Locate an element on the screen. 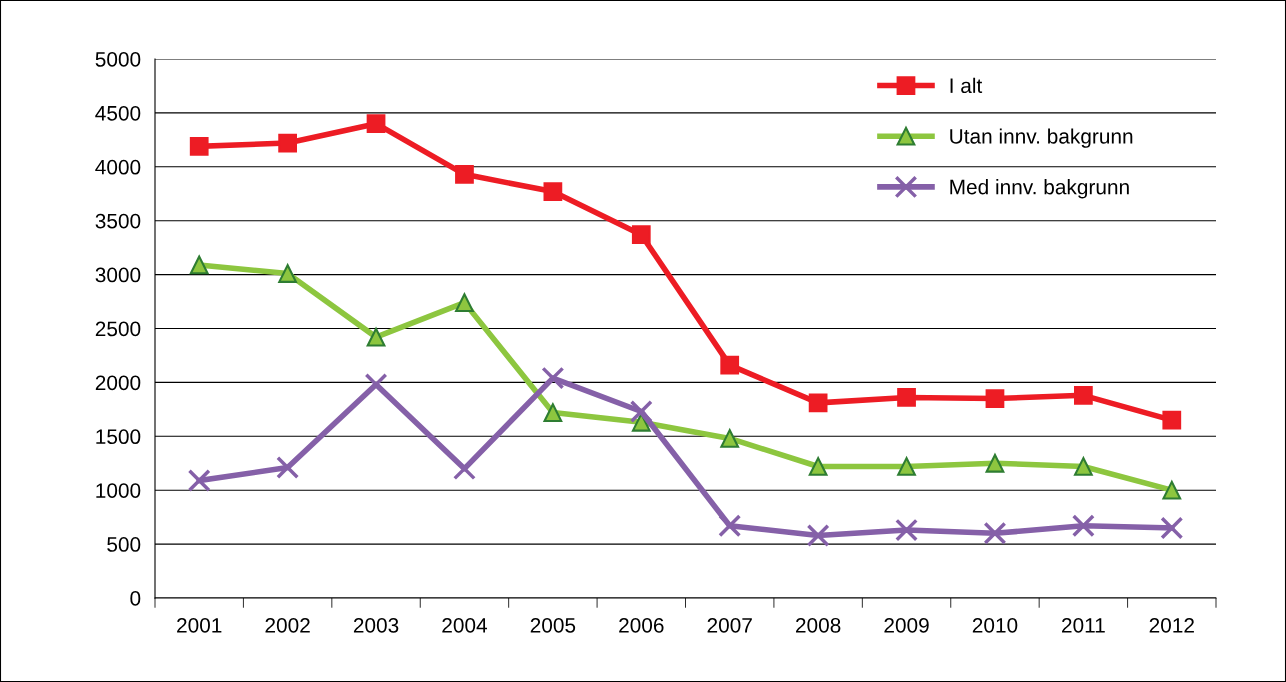  y-tick-label: 0 is located at coordinates (135, 598).